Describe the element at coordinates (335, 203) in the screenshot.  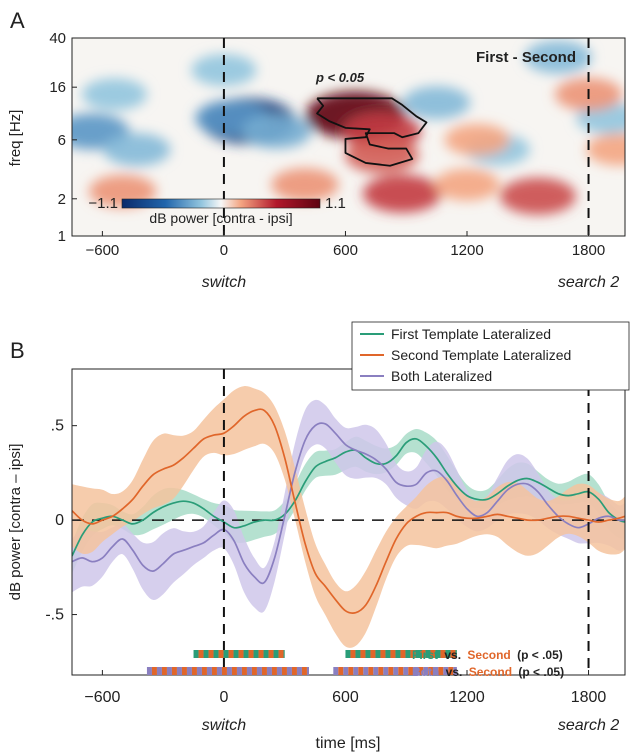
I see `colorbar-max-label: 1.1` at that location.